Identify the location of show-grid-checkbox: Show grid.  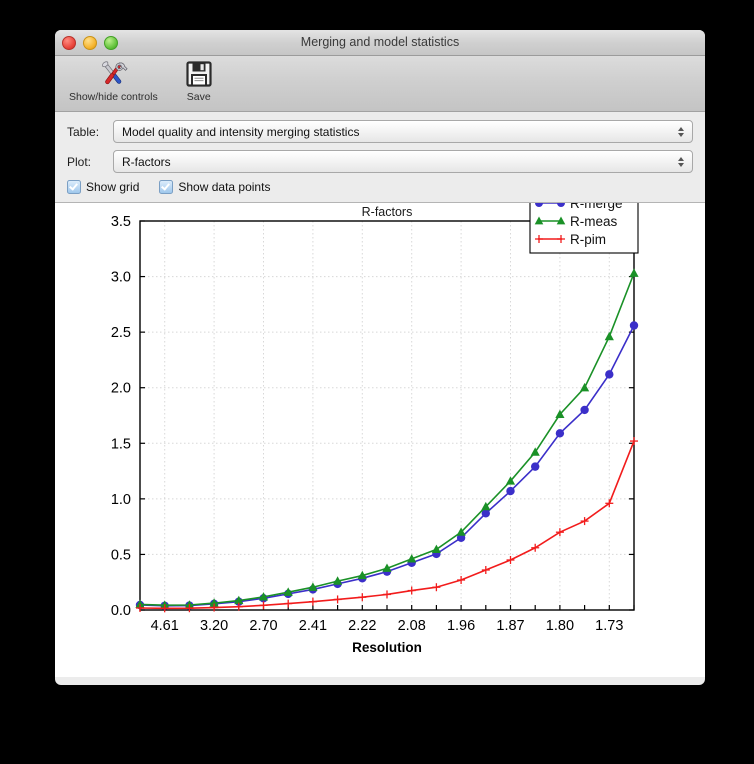
(103, 187).